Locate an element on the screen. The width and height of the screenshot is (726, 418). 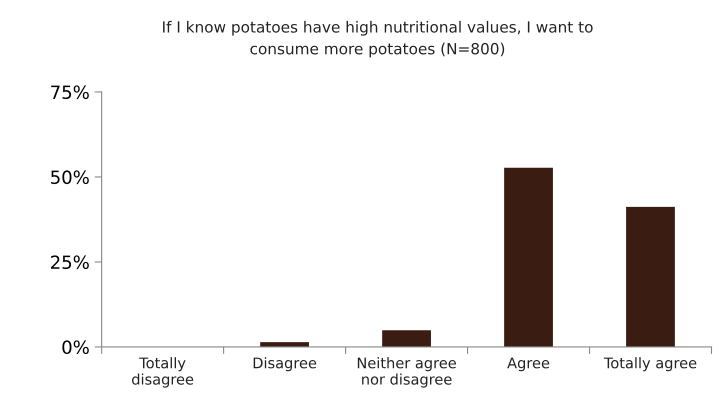
chart-title: If I know potatoes have high nutritional values, I want to consume more potatoes (N=800) is located at coordinates (378, 39).